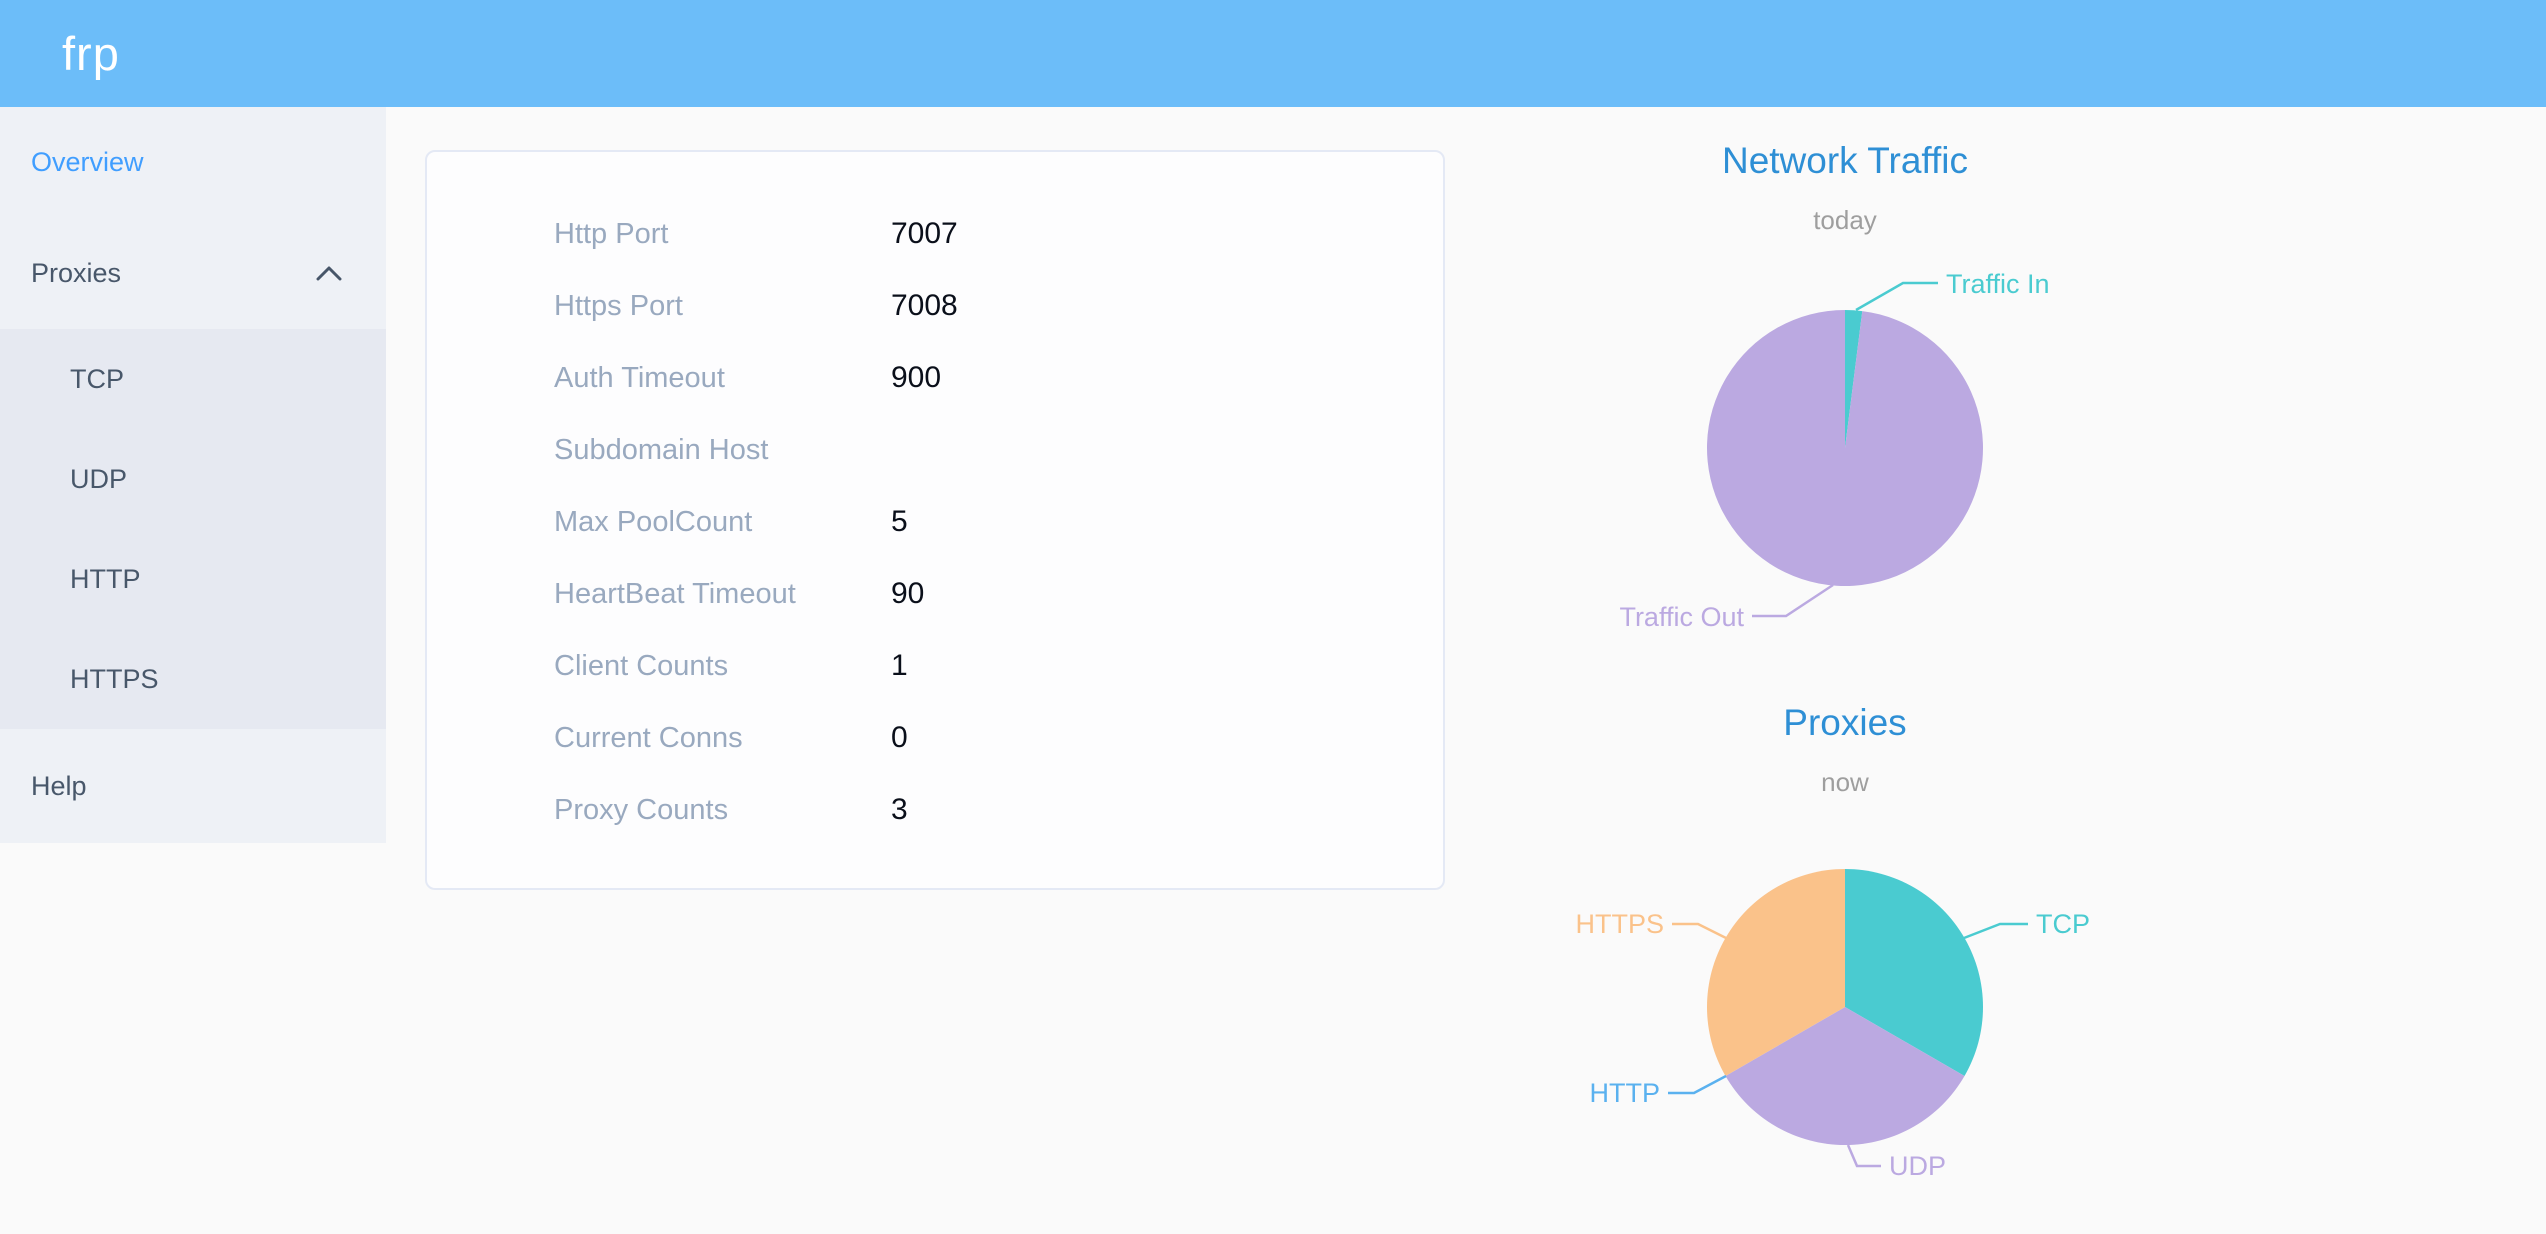 The width and height of the screenshot is (2546, 1234). I want to click on config-label: Http Port, so click(611, 233).